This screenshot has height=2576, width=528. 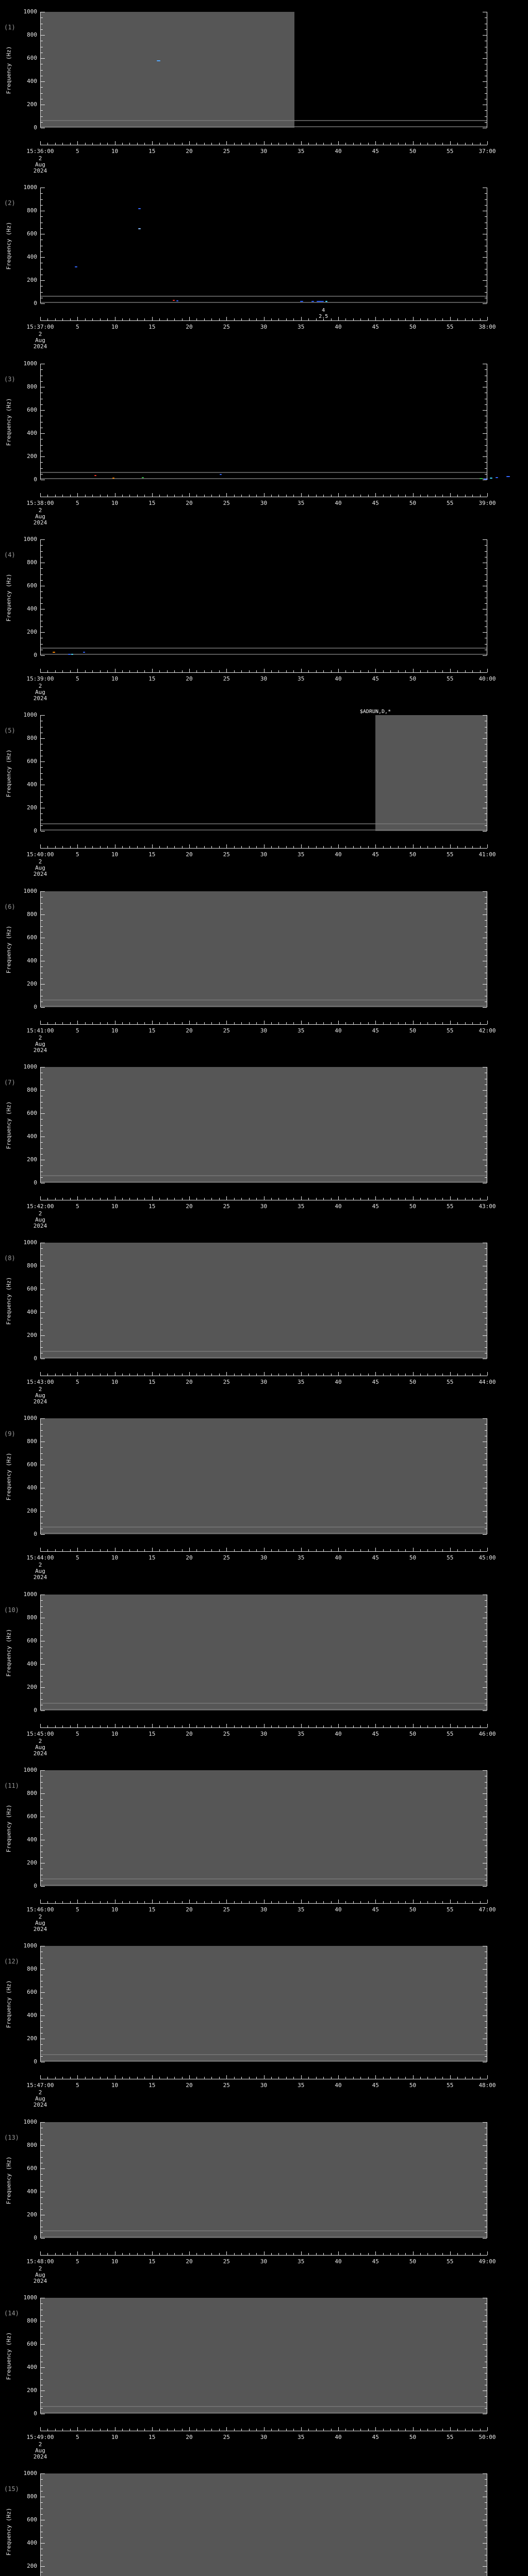 What do you see at coordinates (32, 58) in the screenshot?
I see `y-tick-label: 600` at bounding box center [32, 58].